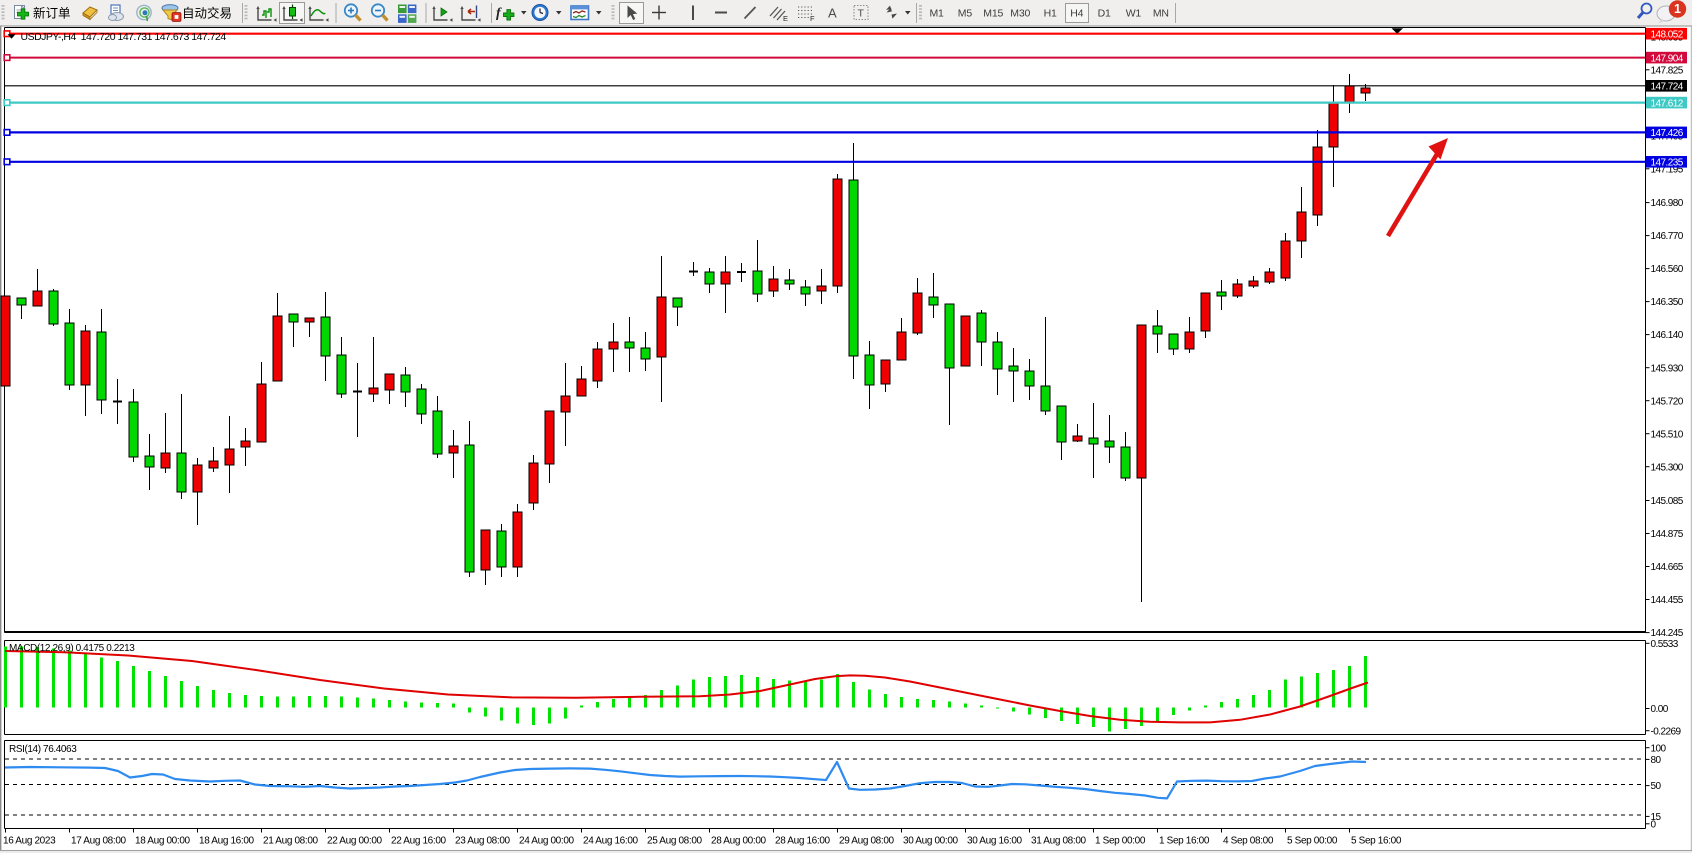 Image resolution: width=1692 pixels, height=853 pixels. I want to click on svg-text: 31 Aug 08:00, so click(1059, 841).